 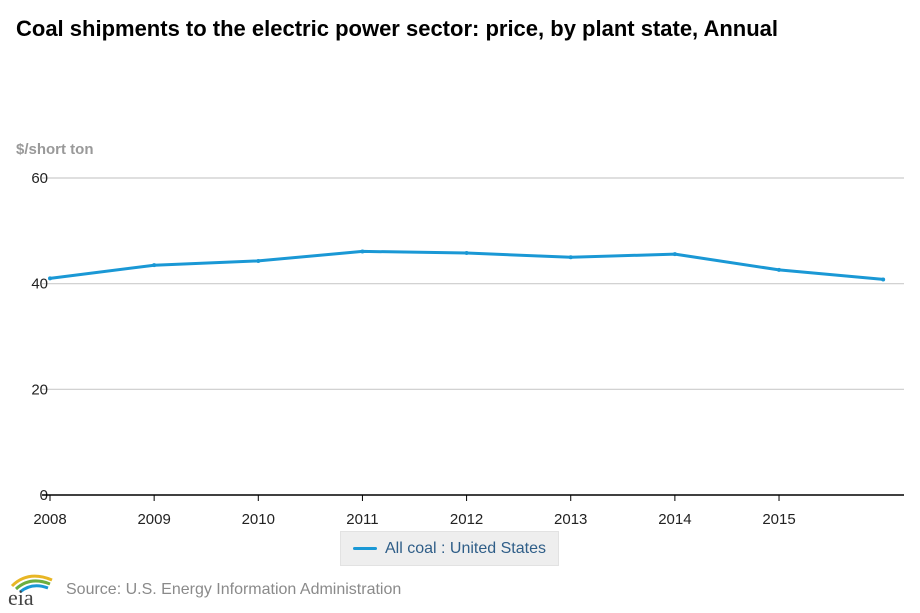 What do you see at coordinates (778, 519) in the screenshot?
I see `x-tick-label-2015: 2015` at bounding box center [778, 519].